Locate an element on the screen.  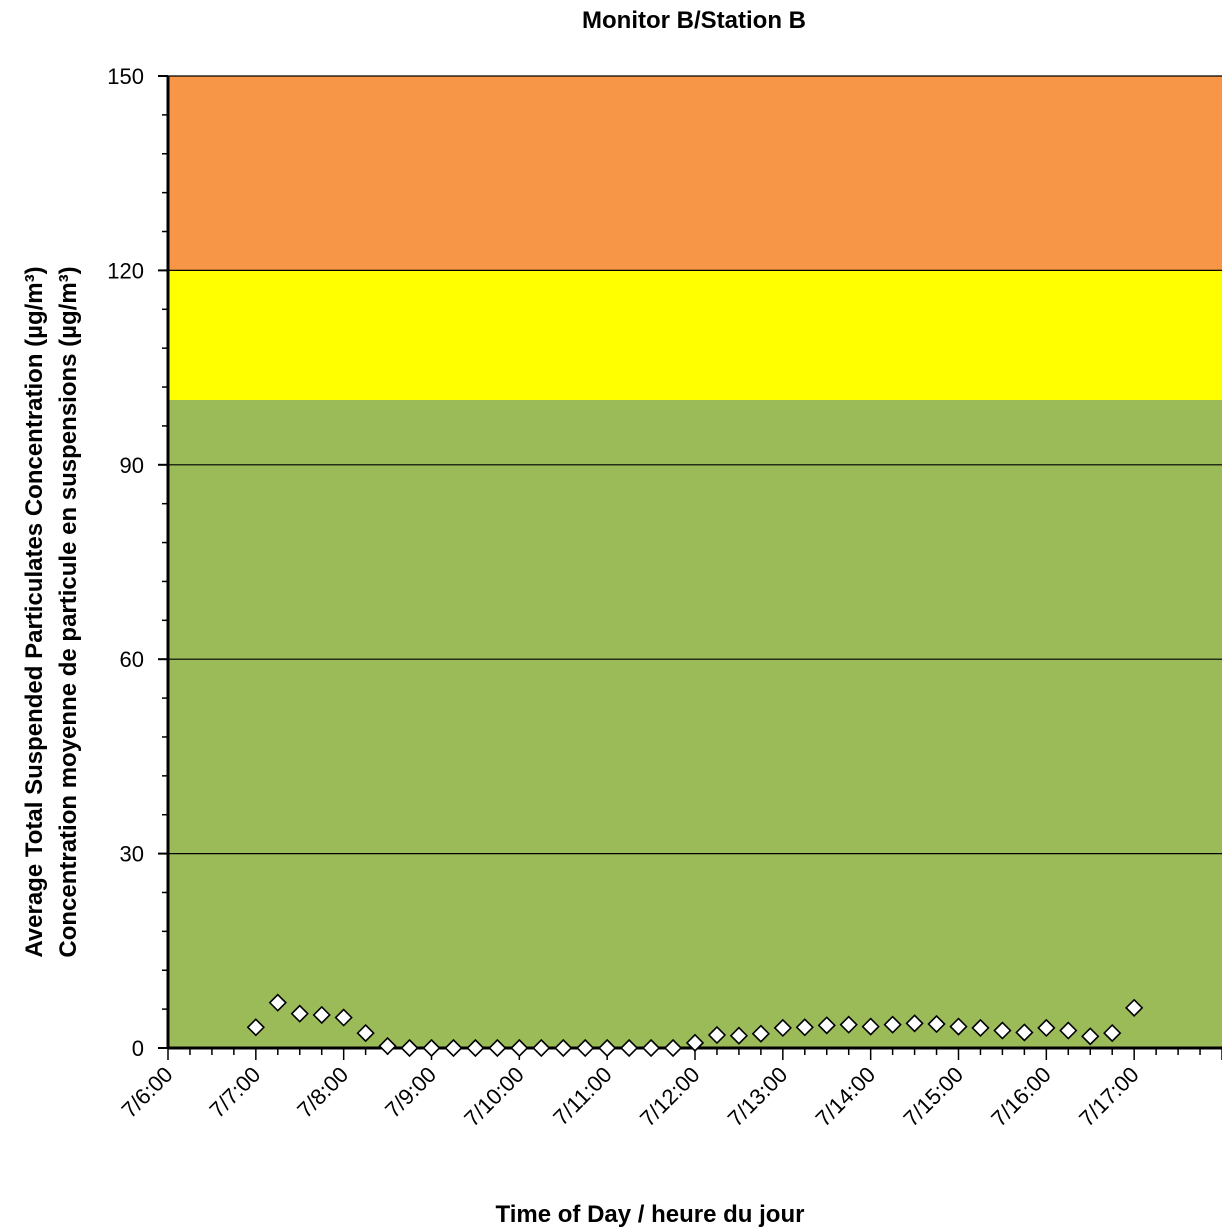
x-axis-title: Time of Day / heure du jour is located at coordinates (650, 1214).